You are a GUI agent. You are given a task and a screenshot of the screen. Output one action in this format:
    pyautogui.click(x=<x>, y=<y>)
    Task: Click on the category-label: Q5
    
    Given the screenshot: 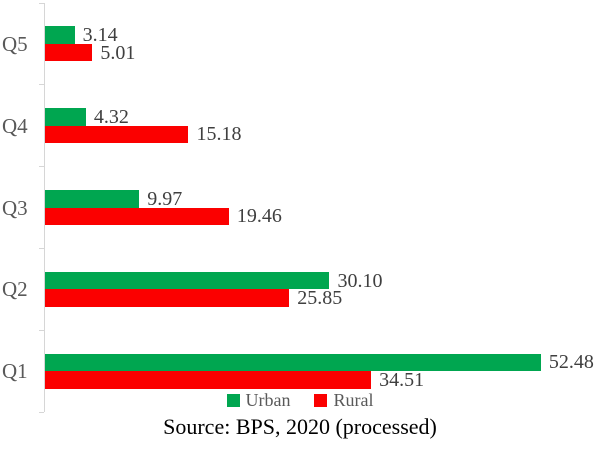 What is the action you would take?
    pyautogui.click(x=15, y=43)
    